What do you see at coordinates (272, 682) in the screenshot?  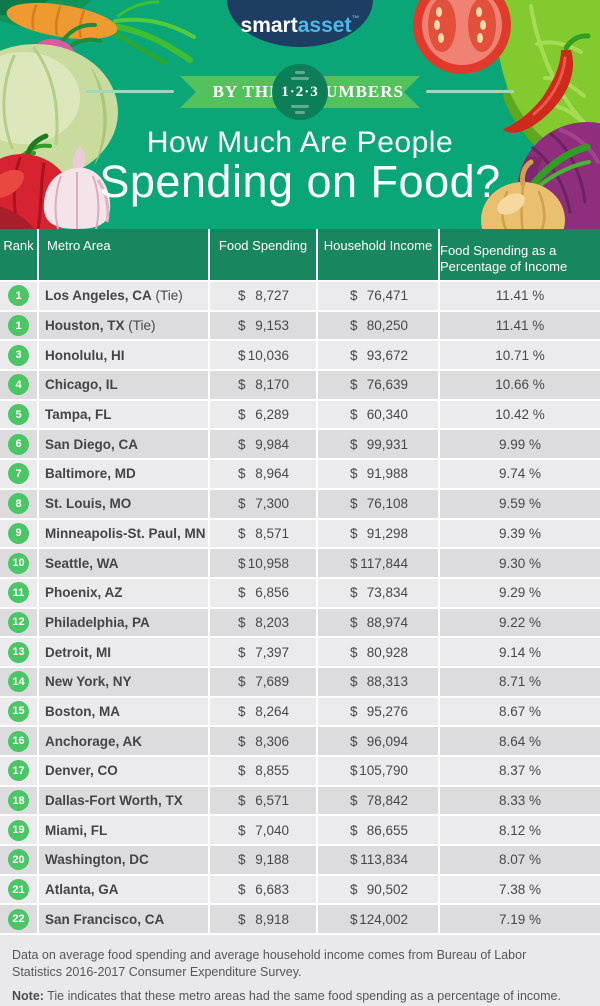 I see `food-spending-value: 7,689` at bounding box center [272, 682].